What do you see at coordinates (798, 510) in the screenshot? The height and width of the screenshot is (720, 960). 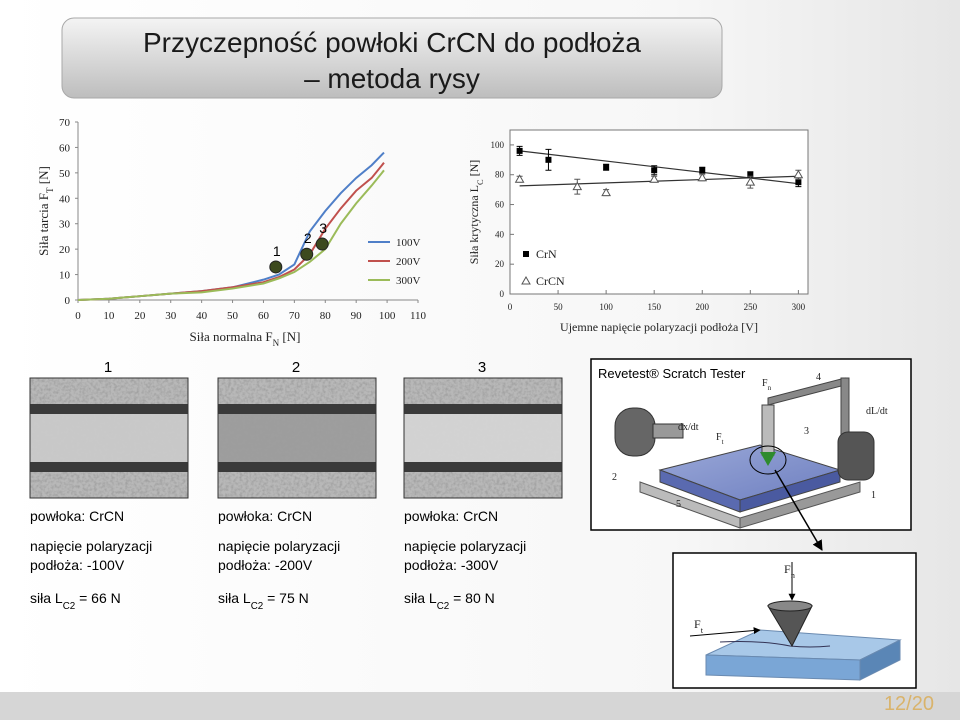 I see `zoom-arrow` at bounding box center [798, 510].